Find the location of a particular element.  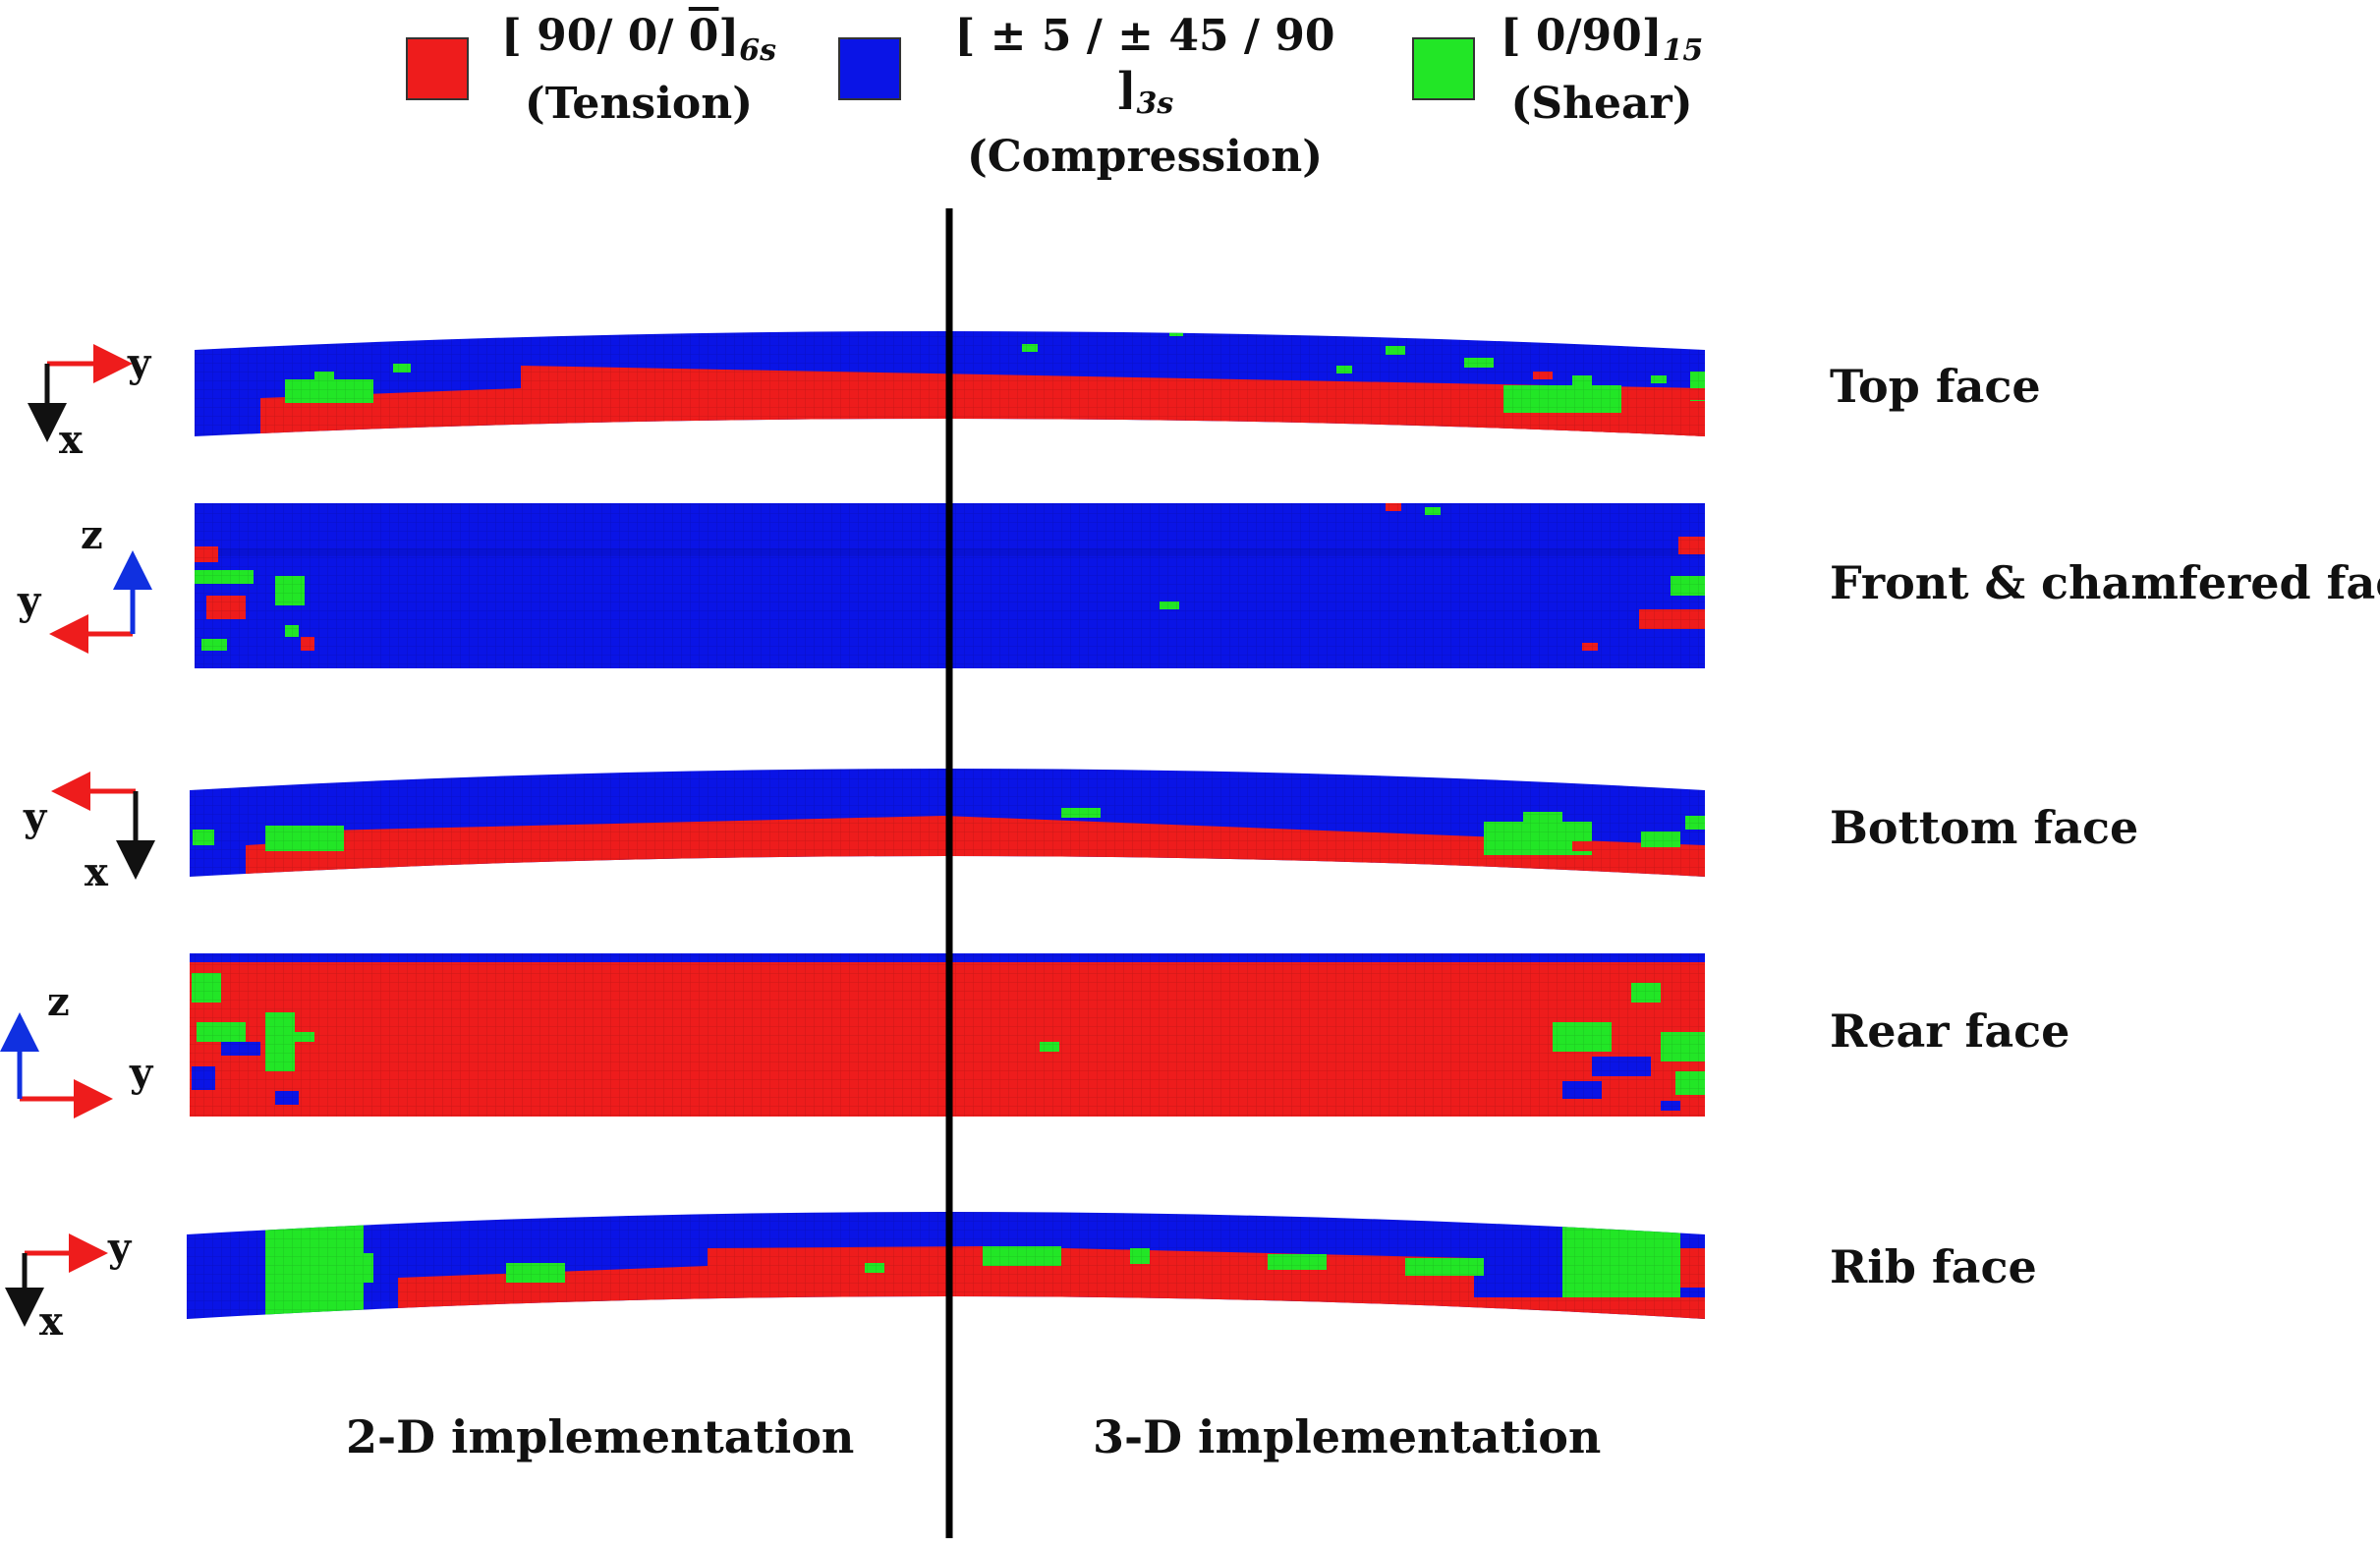

axis-label-top-y: y is located at coordinates (139, 363).